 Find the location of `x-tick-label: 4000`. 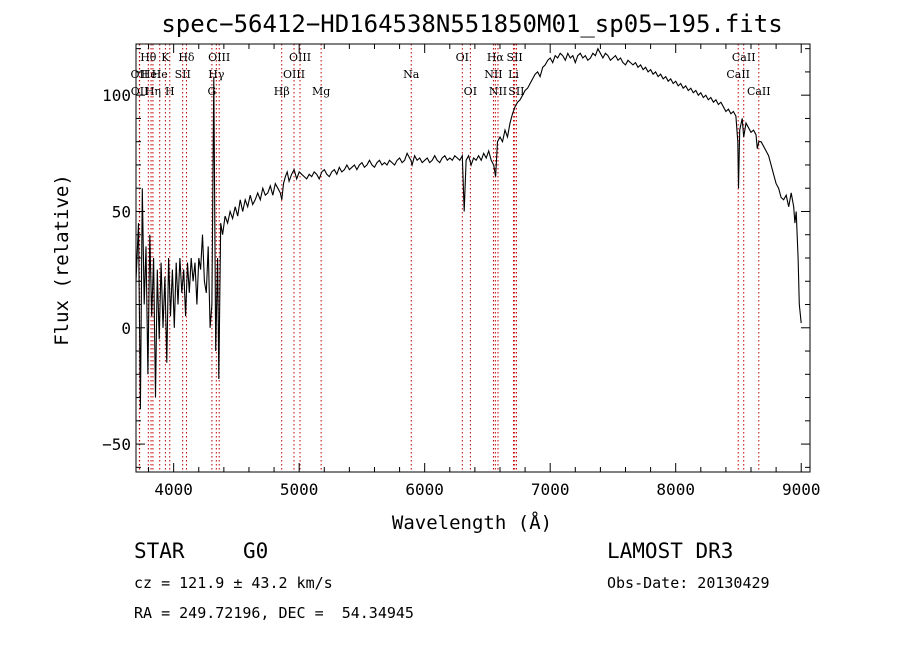

x-tick-label: 4000 is located at coordinates (173, 489).